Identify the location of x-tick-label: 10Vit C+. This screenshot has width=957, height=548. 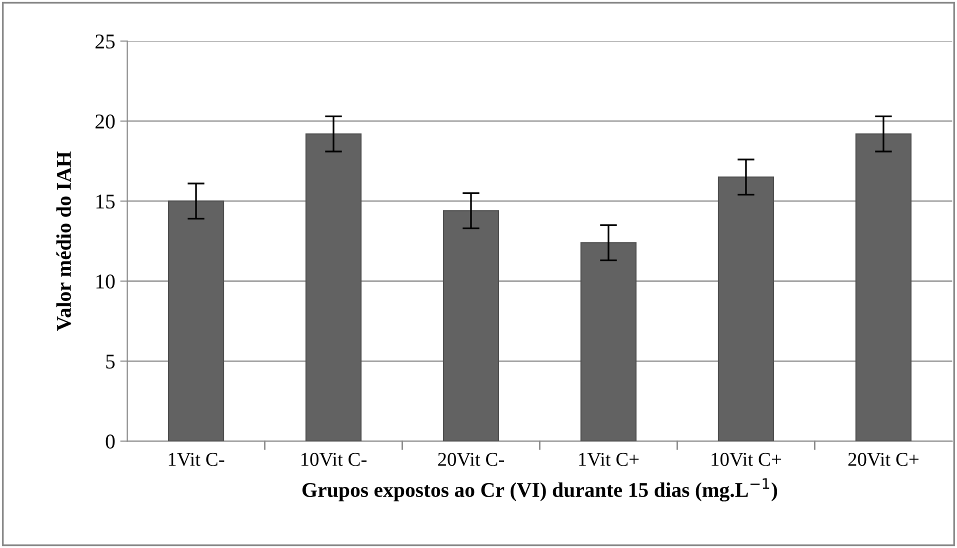
(746, 459).